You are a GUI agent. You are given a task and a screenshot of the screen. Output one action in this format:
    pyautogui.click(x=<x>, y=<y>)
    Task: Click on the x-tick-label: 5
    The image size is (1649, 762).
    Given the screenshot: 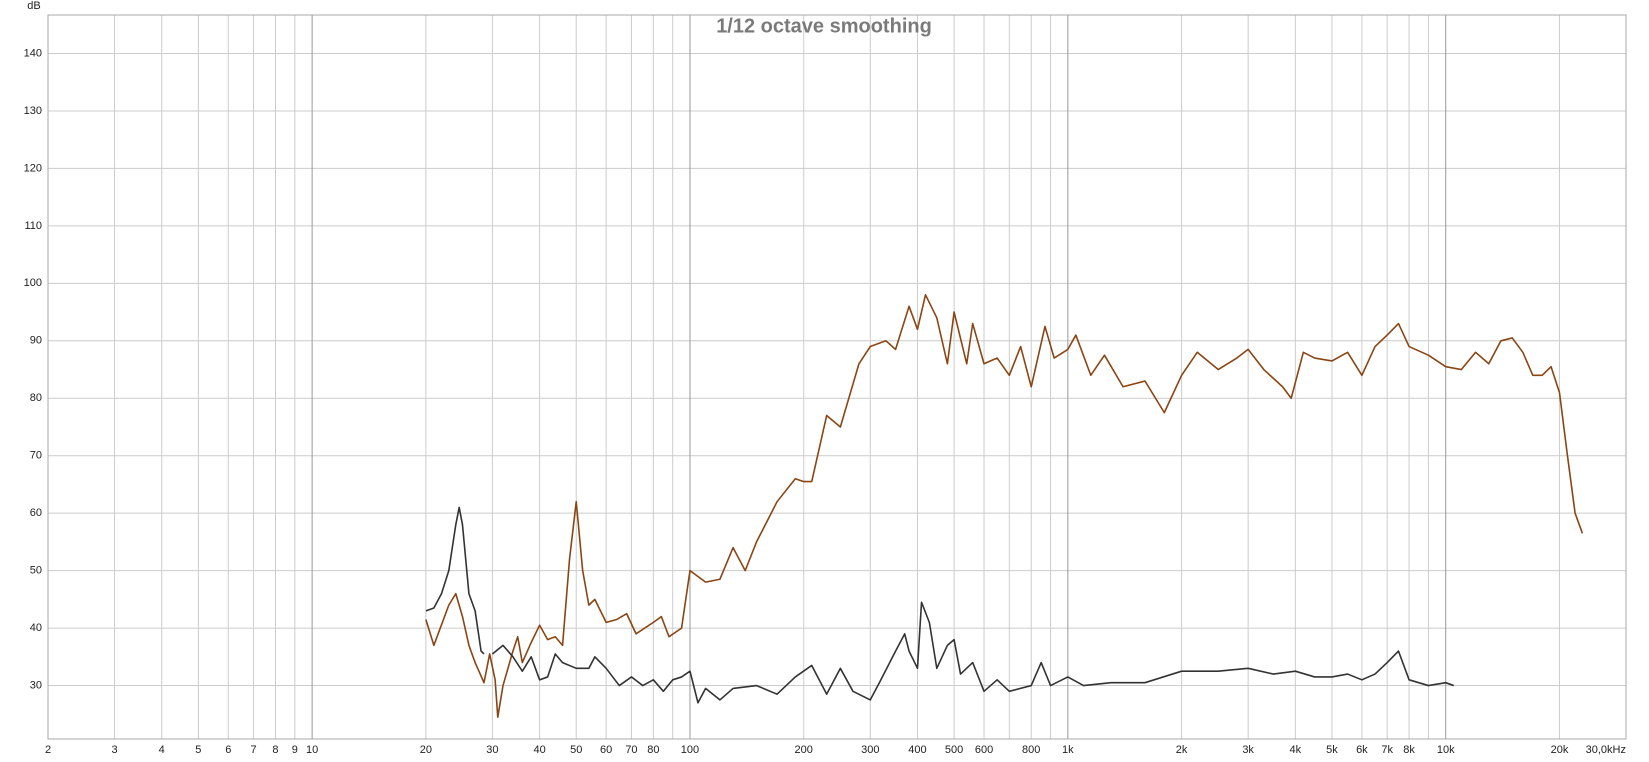 What is the action you would take?
    pyautogui.click(x=198, y=750)
    